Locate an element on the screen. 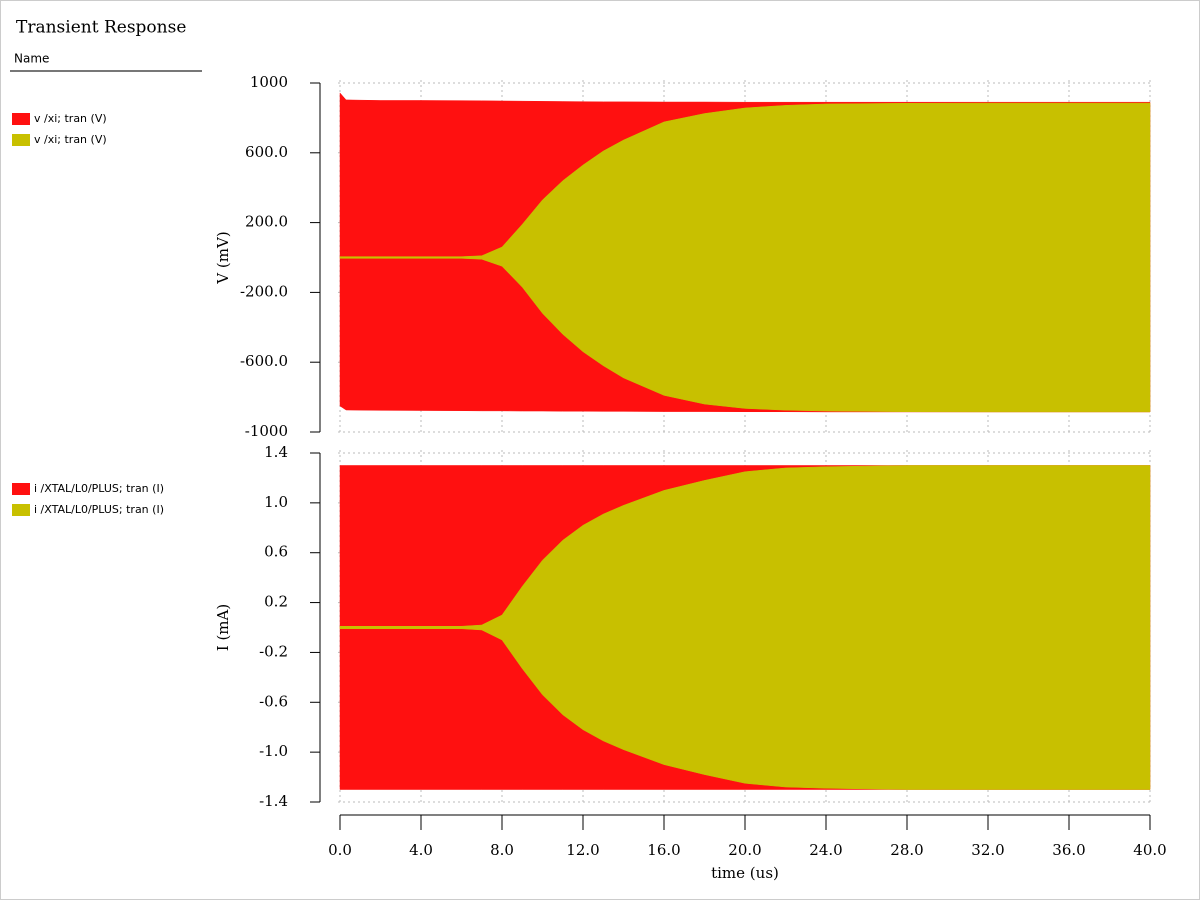 The height and width of the screenshot is (900, 1200). x-tick-label: 28.0 is located at coordinates (906, 850).